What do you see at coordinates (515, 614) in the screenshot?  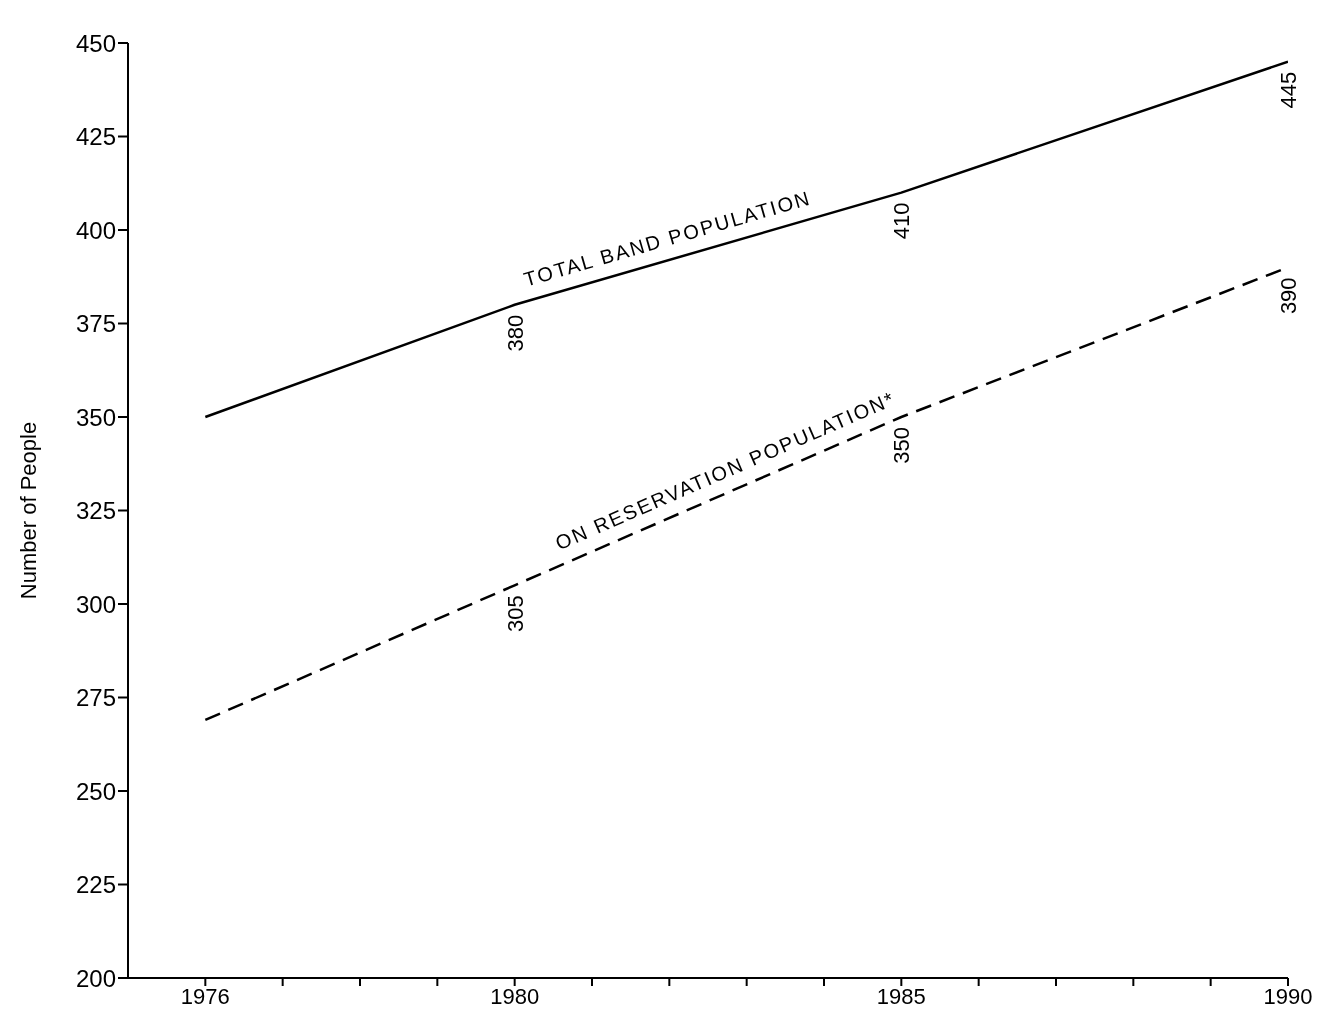 I see `data-label: 305` at bounding box center [515, 614].